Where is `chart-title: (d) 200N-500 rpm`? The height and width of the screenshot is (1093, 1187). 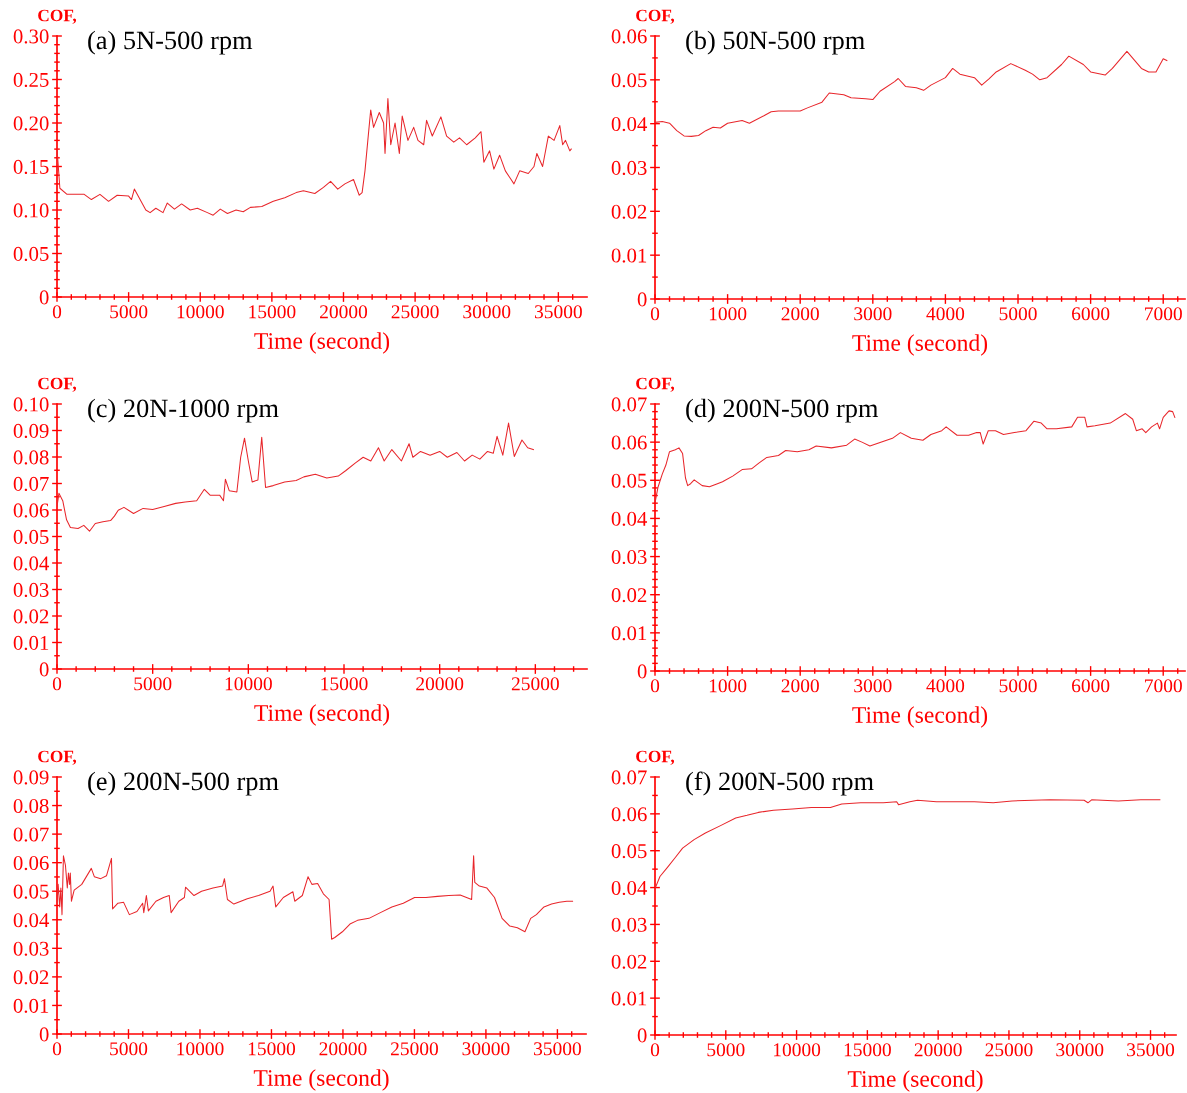 chart-title: (d) 200N-500 rpm is located at coordinates (782, 410).